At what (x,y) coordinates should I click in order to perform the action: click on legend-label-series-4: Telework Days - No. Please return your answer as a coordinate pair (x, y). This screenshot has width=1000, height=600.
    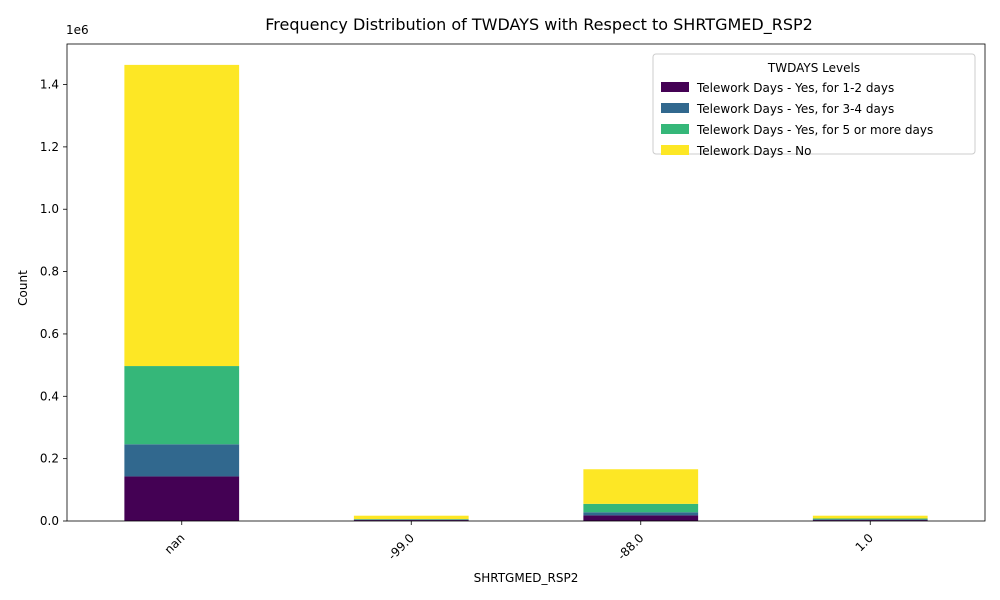
    Looking at the image, I should click on (753, 151).